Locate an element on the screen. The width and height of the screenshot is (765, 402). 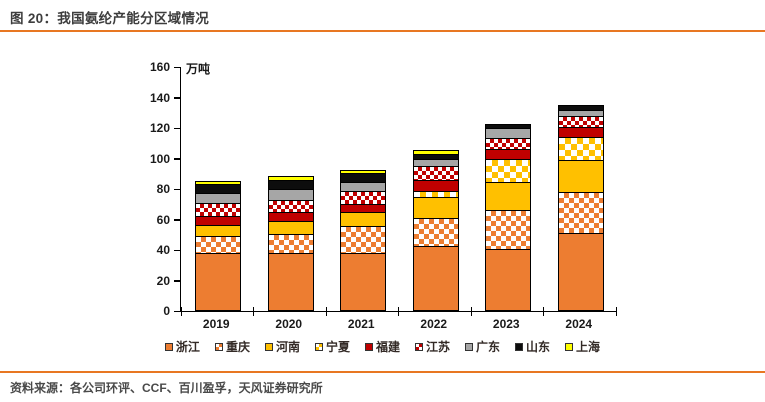
legend-label: 上海 is located at coordinates (588, 347).